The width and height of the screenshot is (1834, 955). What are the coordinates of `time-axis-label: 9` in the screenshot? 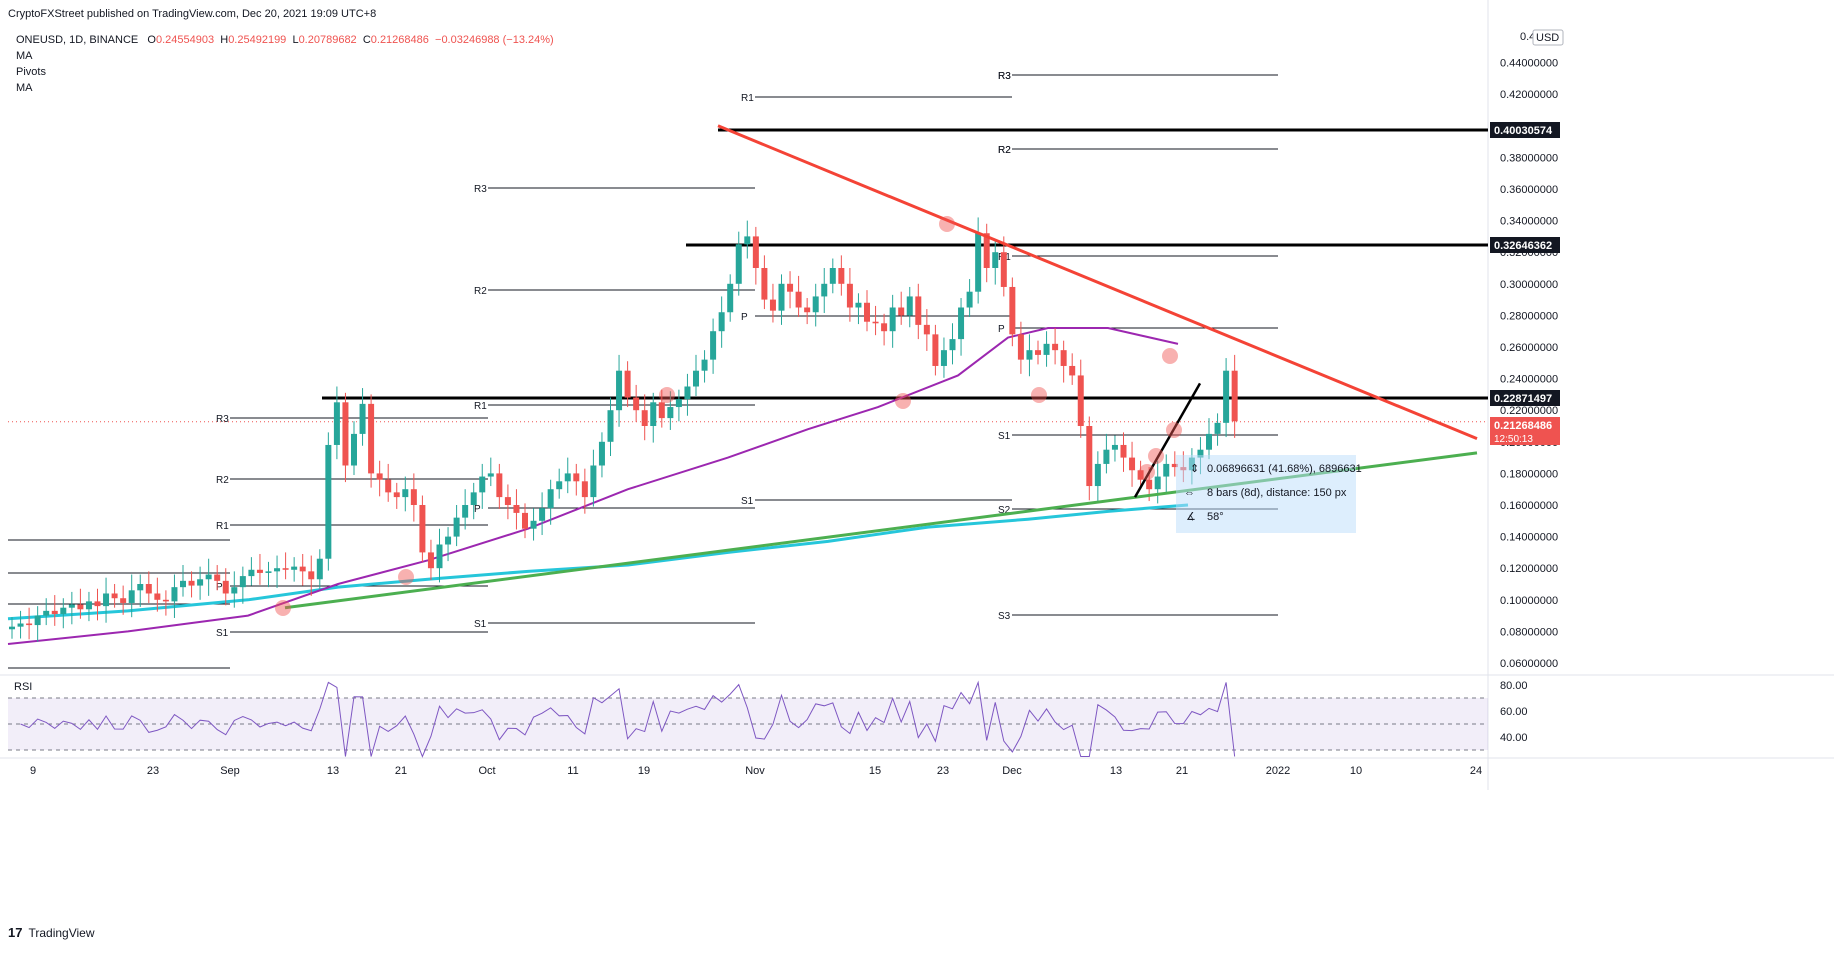 It's located at (33, 771).